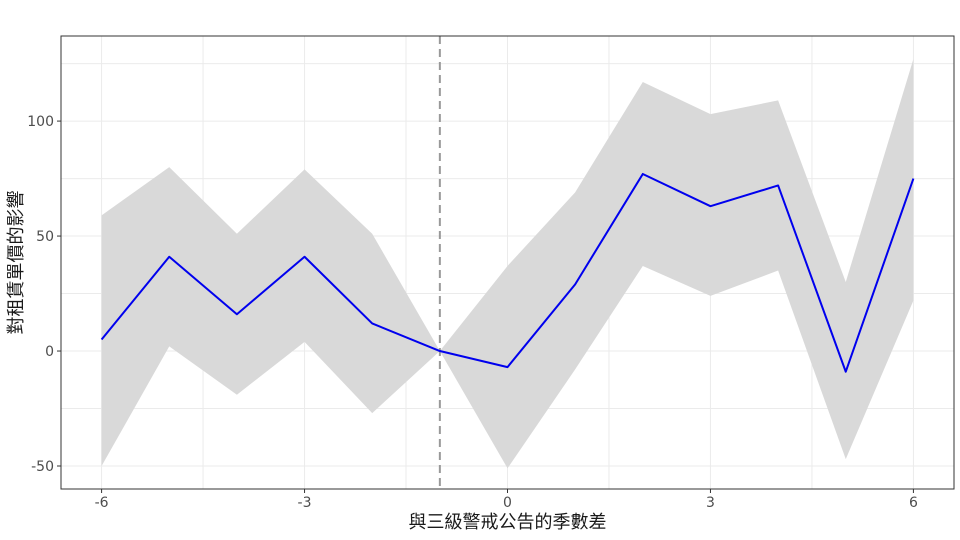 The height and width of the screenshot is (540, 960). I want to click on y-tick-label: 100, so click(40, 122).